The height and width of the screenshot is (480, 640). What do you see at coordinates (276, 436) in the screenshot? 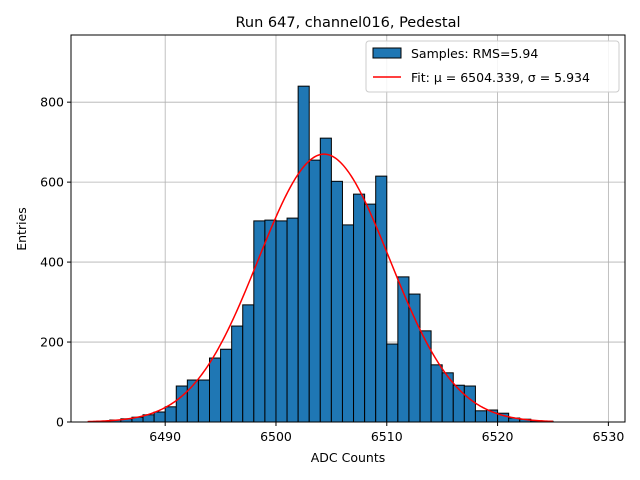
I see `x-tick-label: 6500` at bounding box center [276, 436].